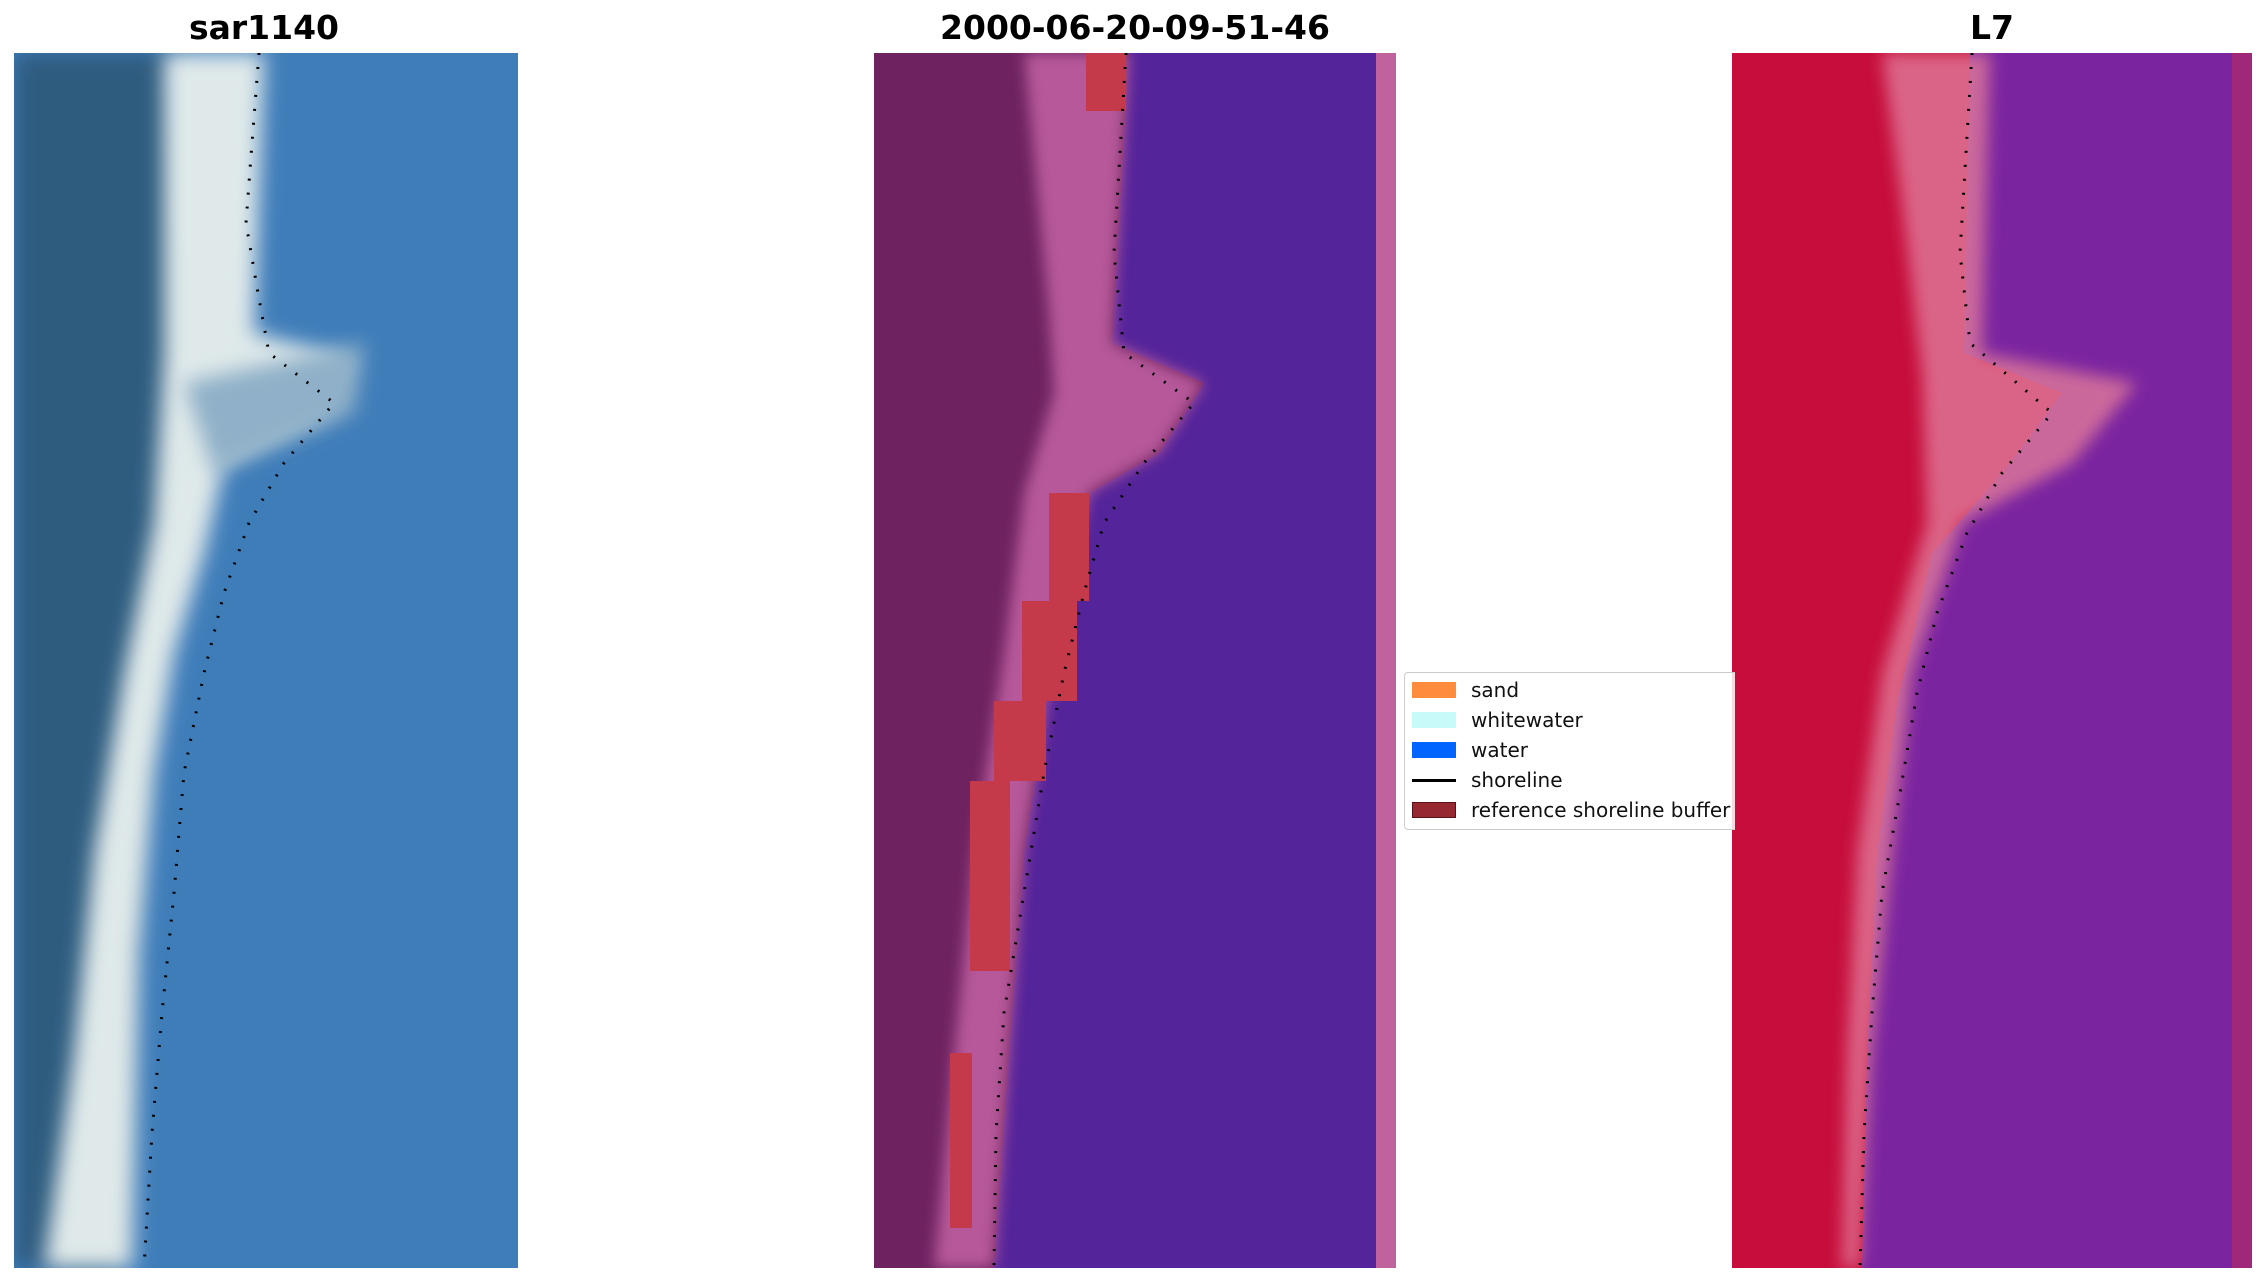 Image resolution: width=2266 pixels, height=1283 pixels. What do you see at coordinates (1465, 690) in the screenshot?
I see `legend-item-sand: sand` at bounding box center [1465, 690].